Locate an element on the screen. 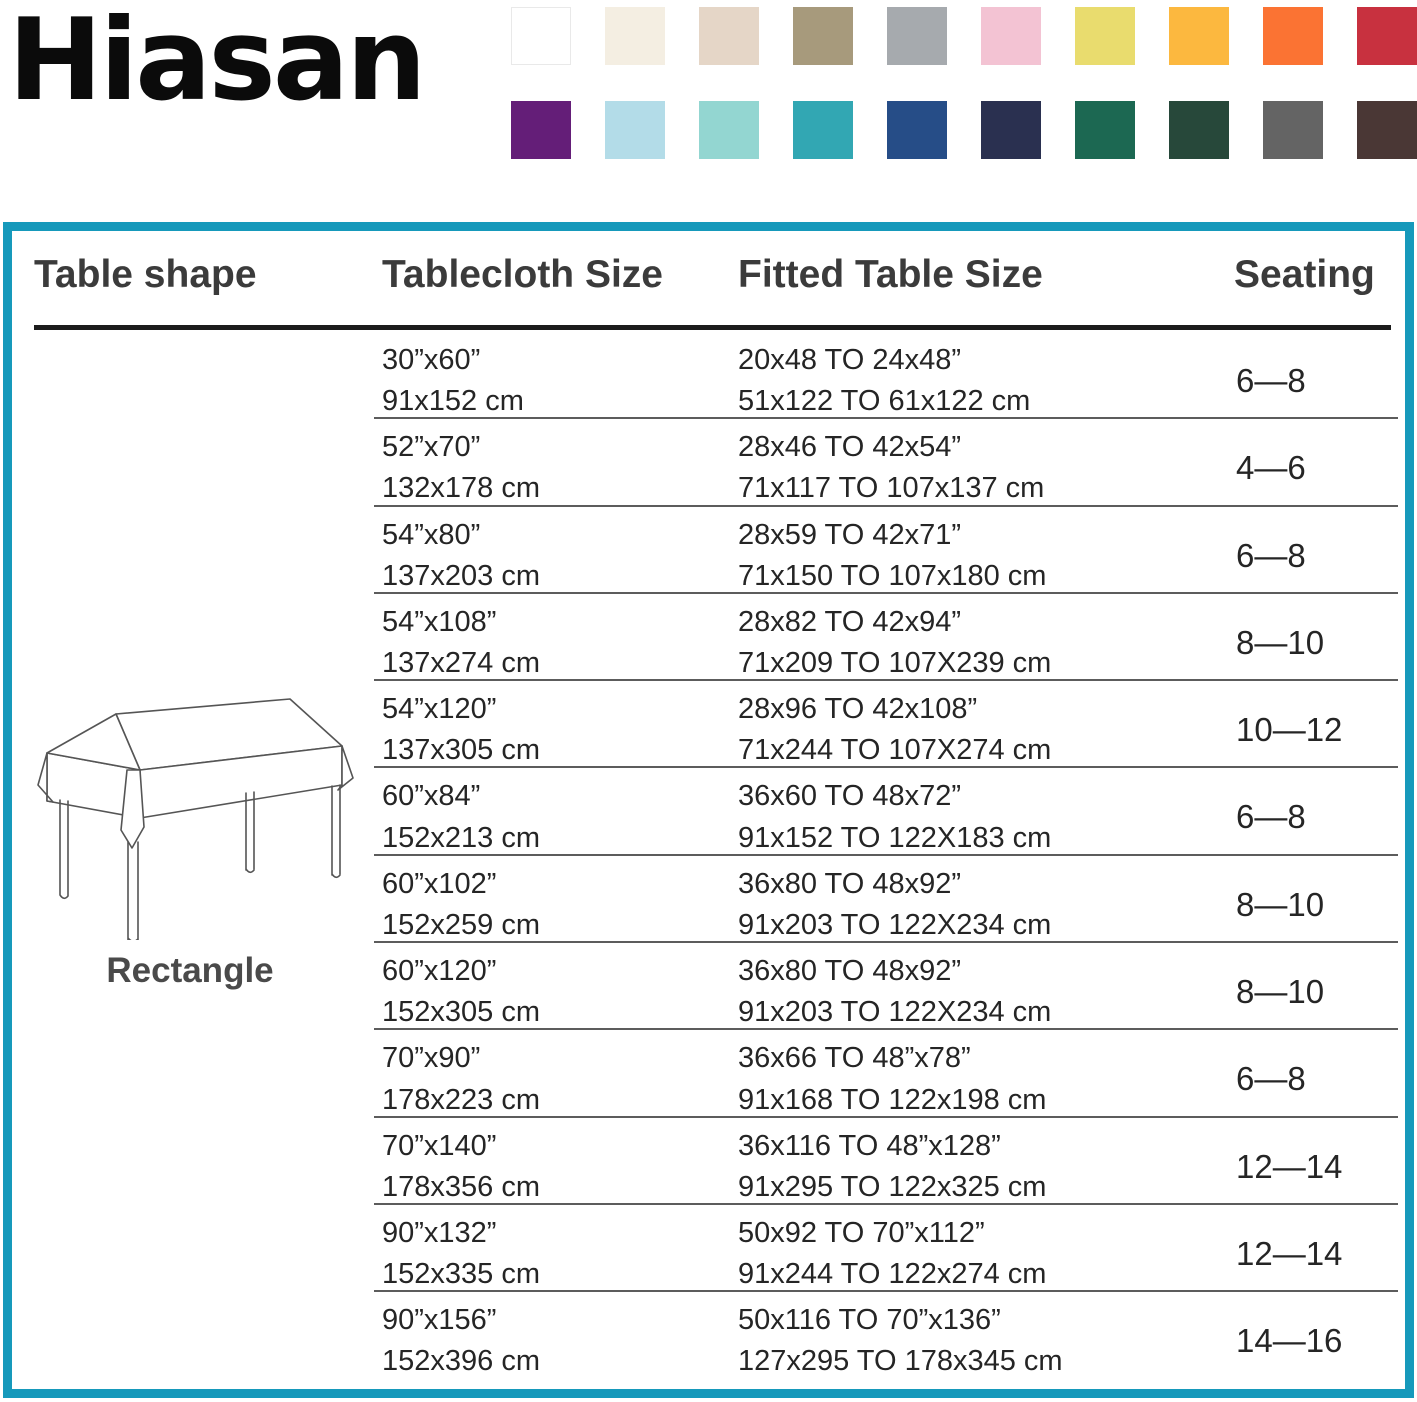 Image resolution: width=1417 pixels, height=1402 pixels. color-swatch-emerald is located at coordinates (1105, 130).